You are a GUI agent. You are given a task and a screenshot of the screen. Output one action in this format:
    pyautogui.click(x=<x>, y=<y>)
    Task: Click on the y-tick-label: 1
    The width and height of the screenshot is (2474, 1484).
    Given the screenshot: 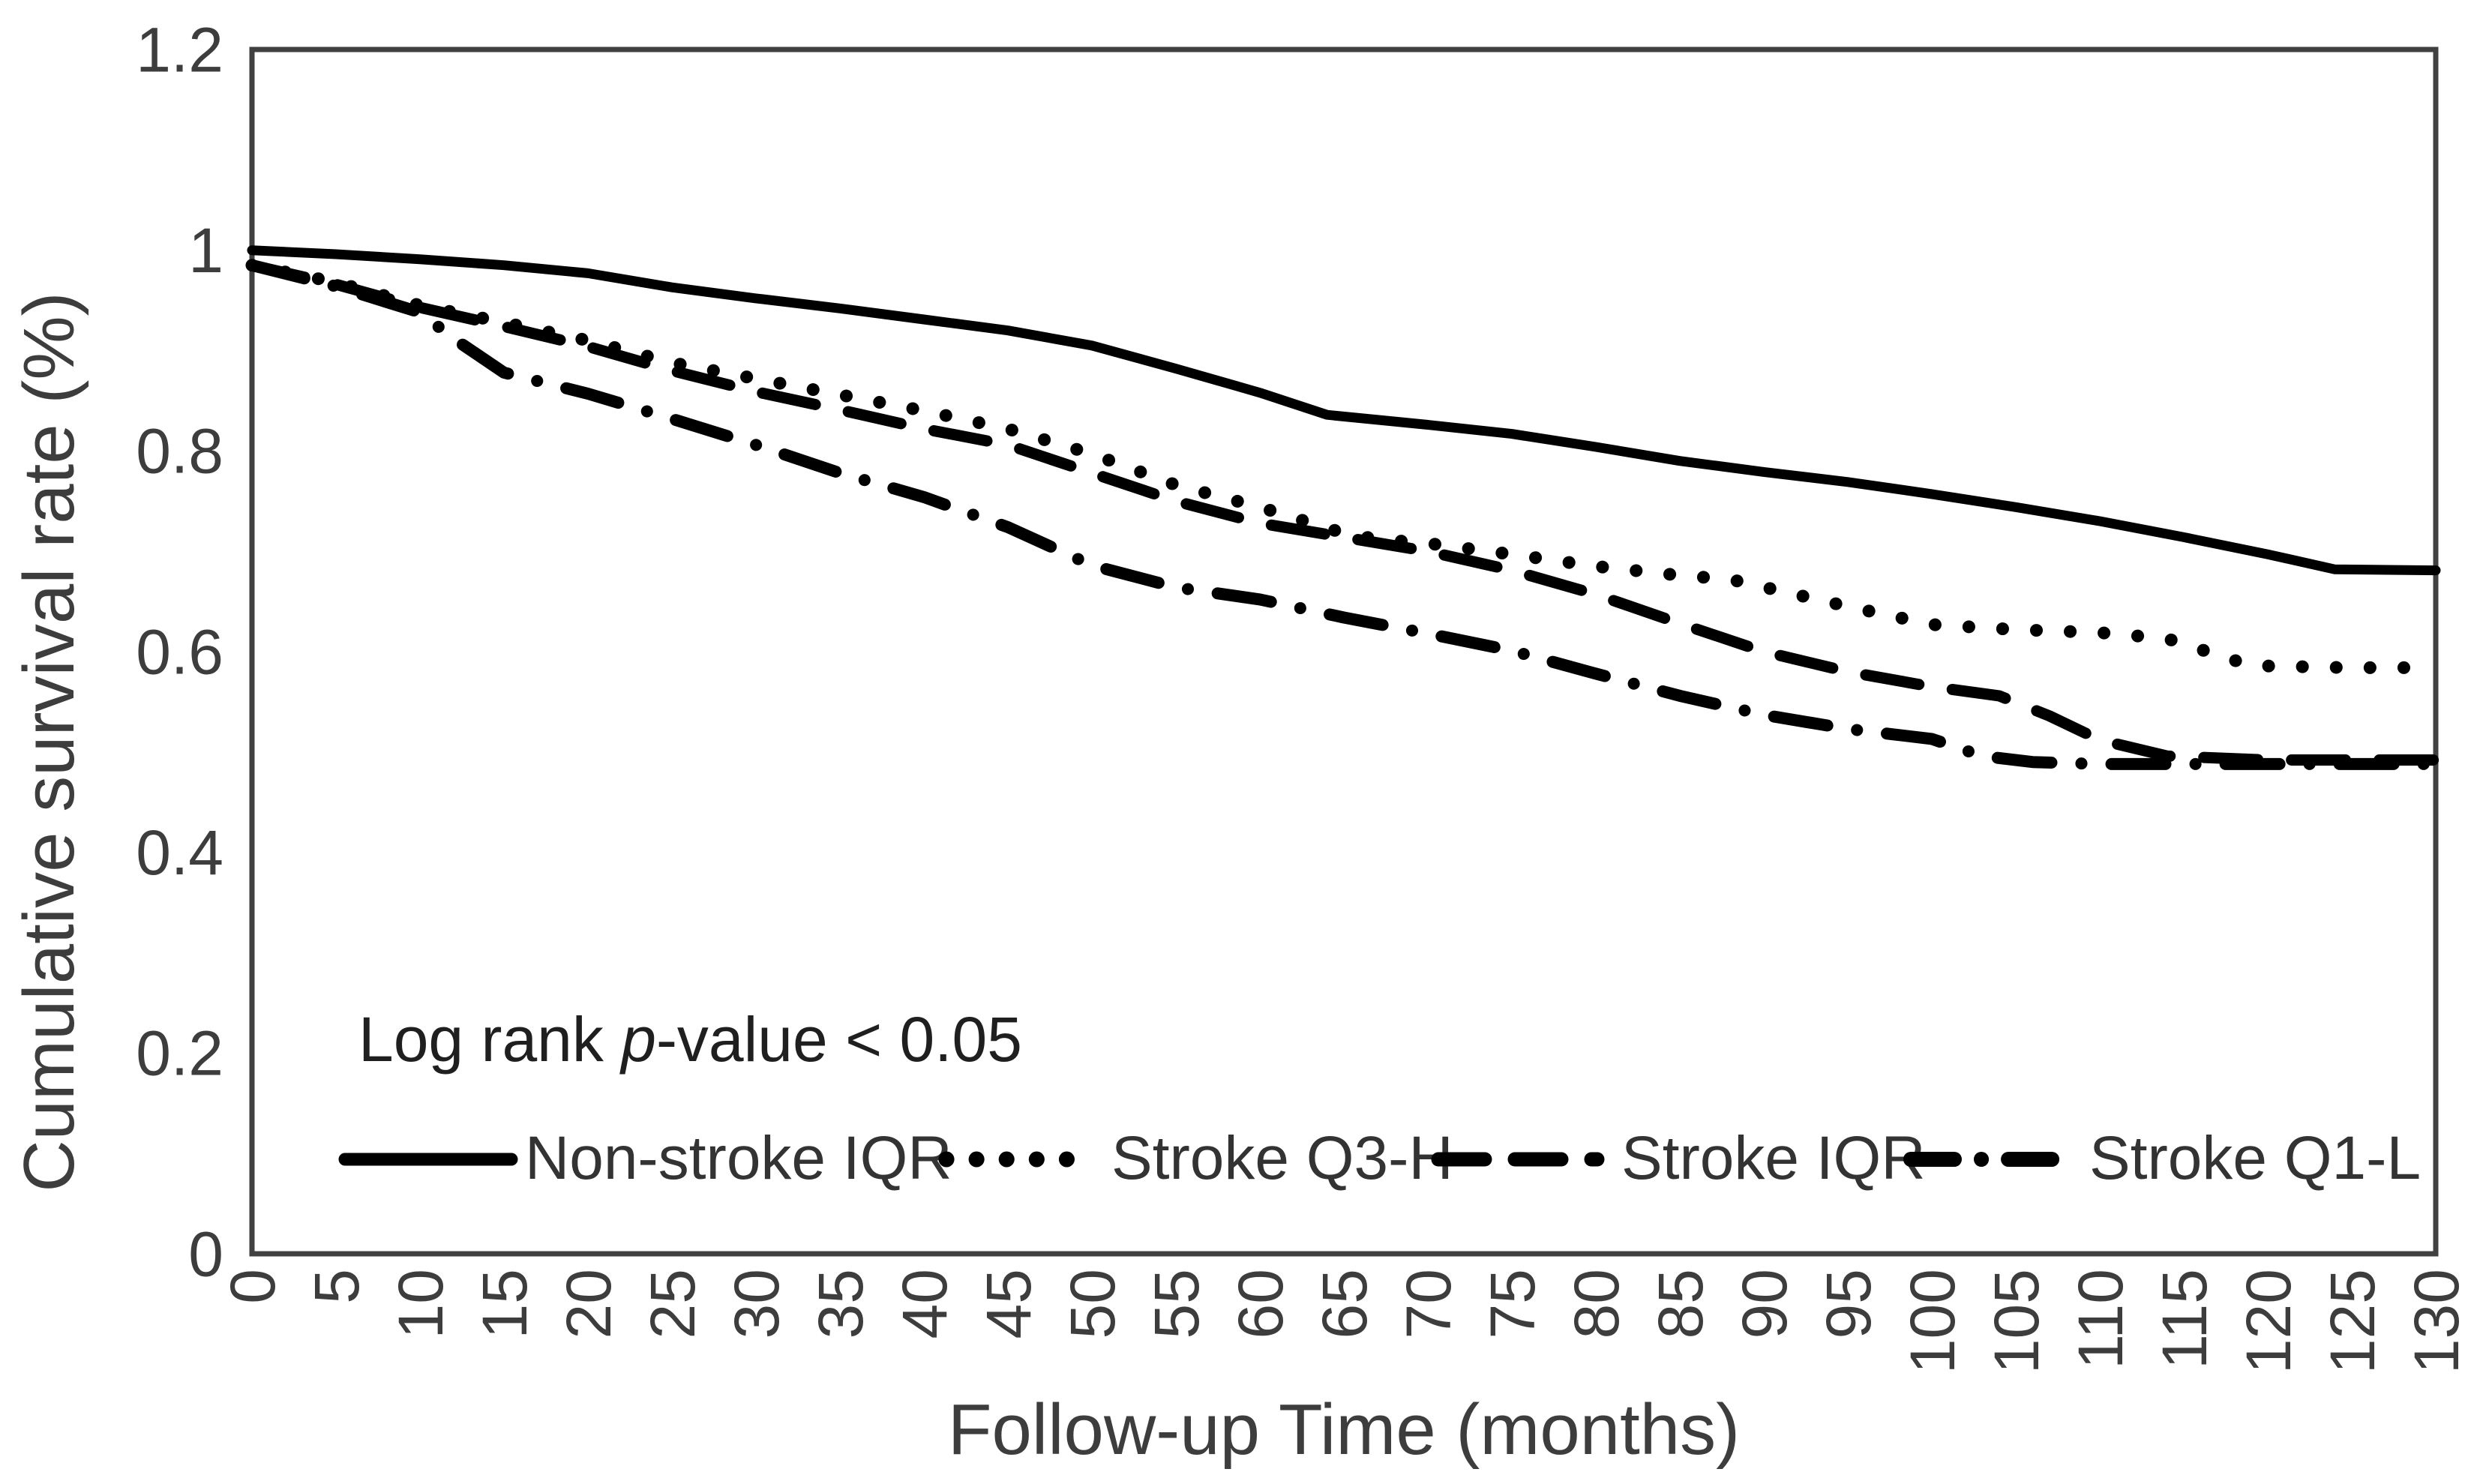 What is the action you would take?
    pyautogui.click(x=205, y=250)
    